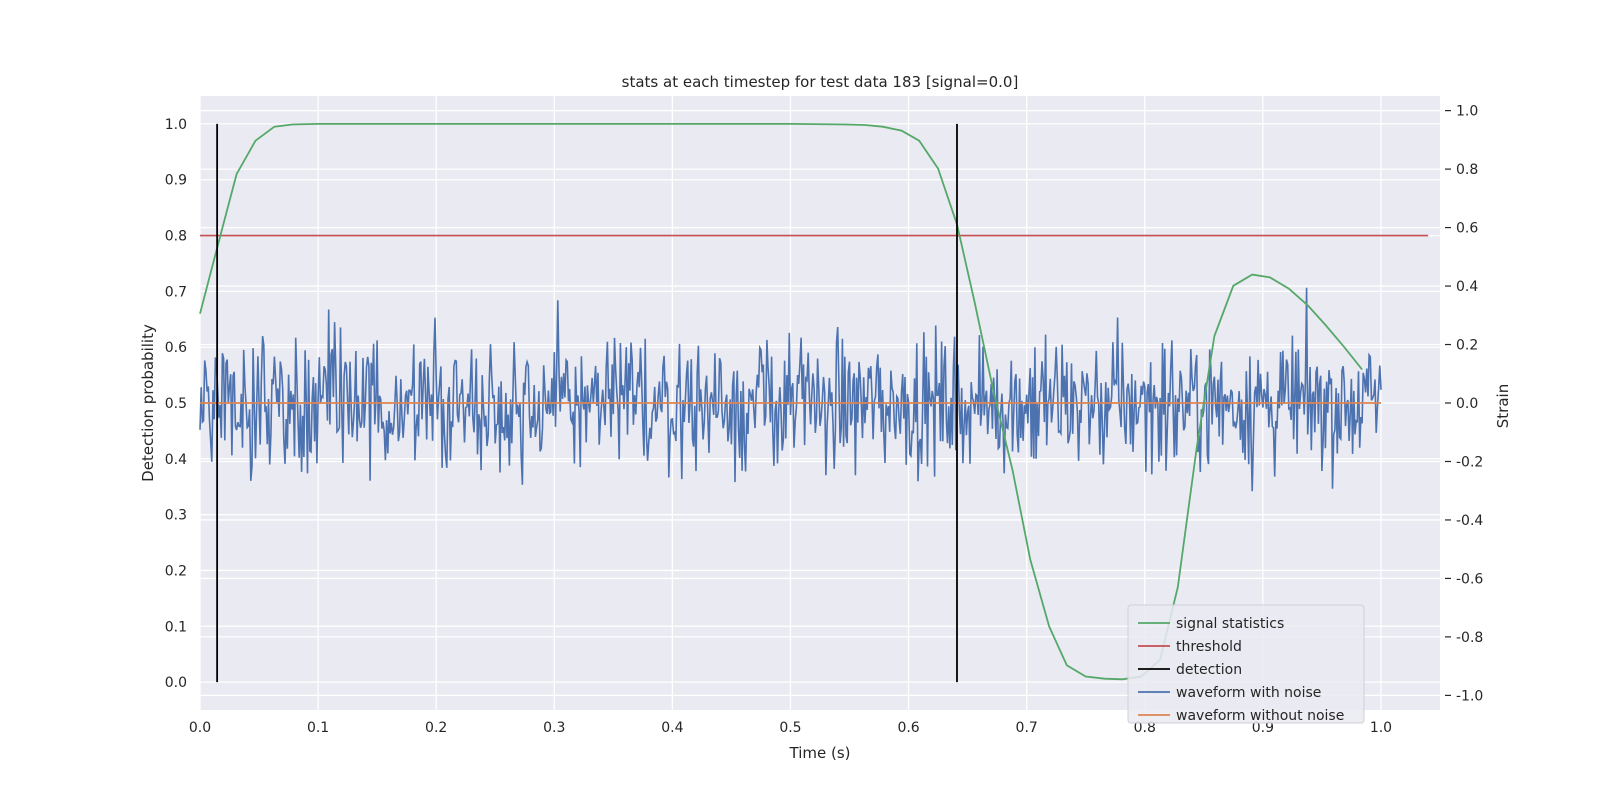  I want to click on x-axis-label: Time (s), so click(820, 753).